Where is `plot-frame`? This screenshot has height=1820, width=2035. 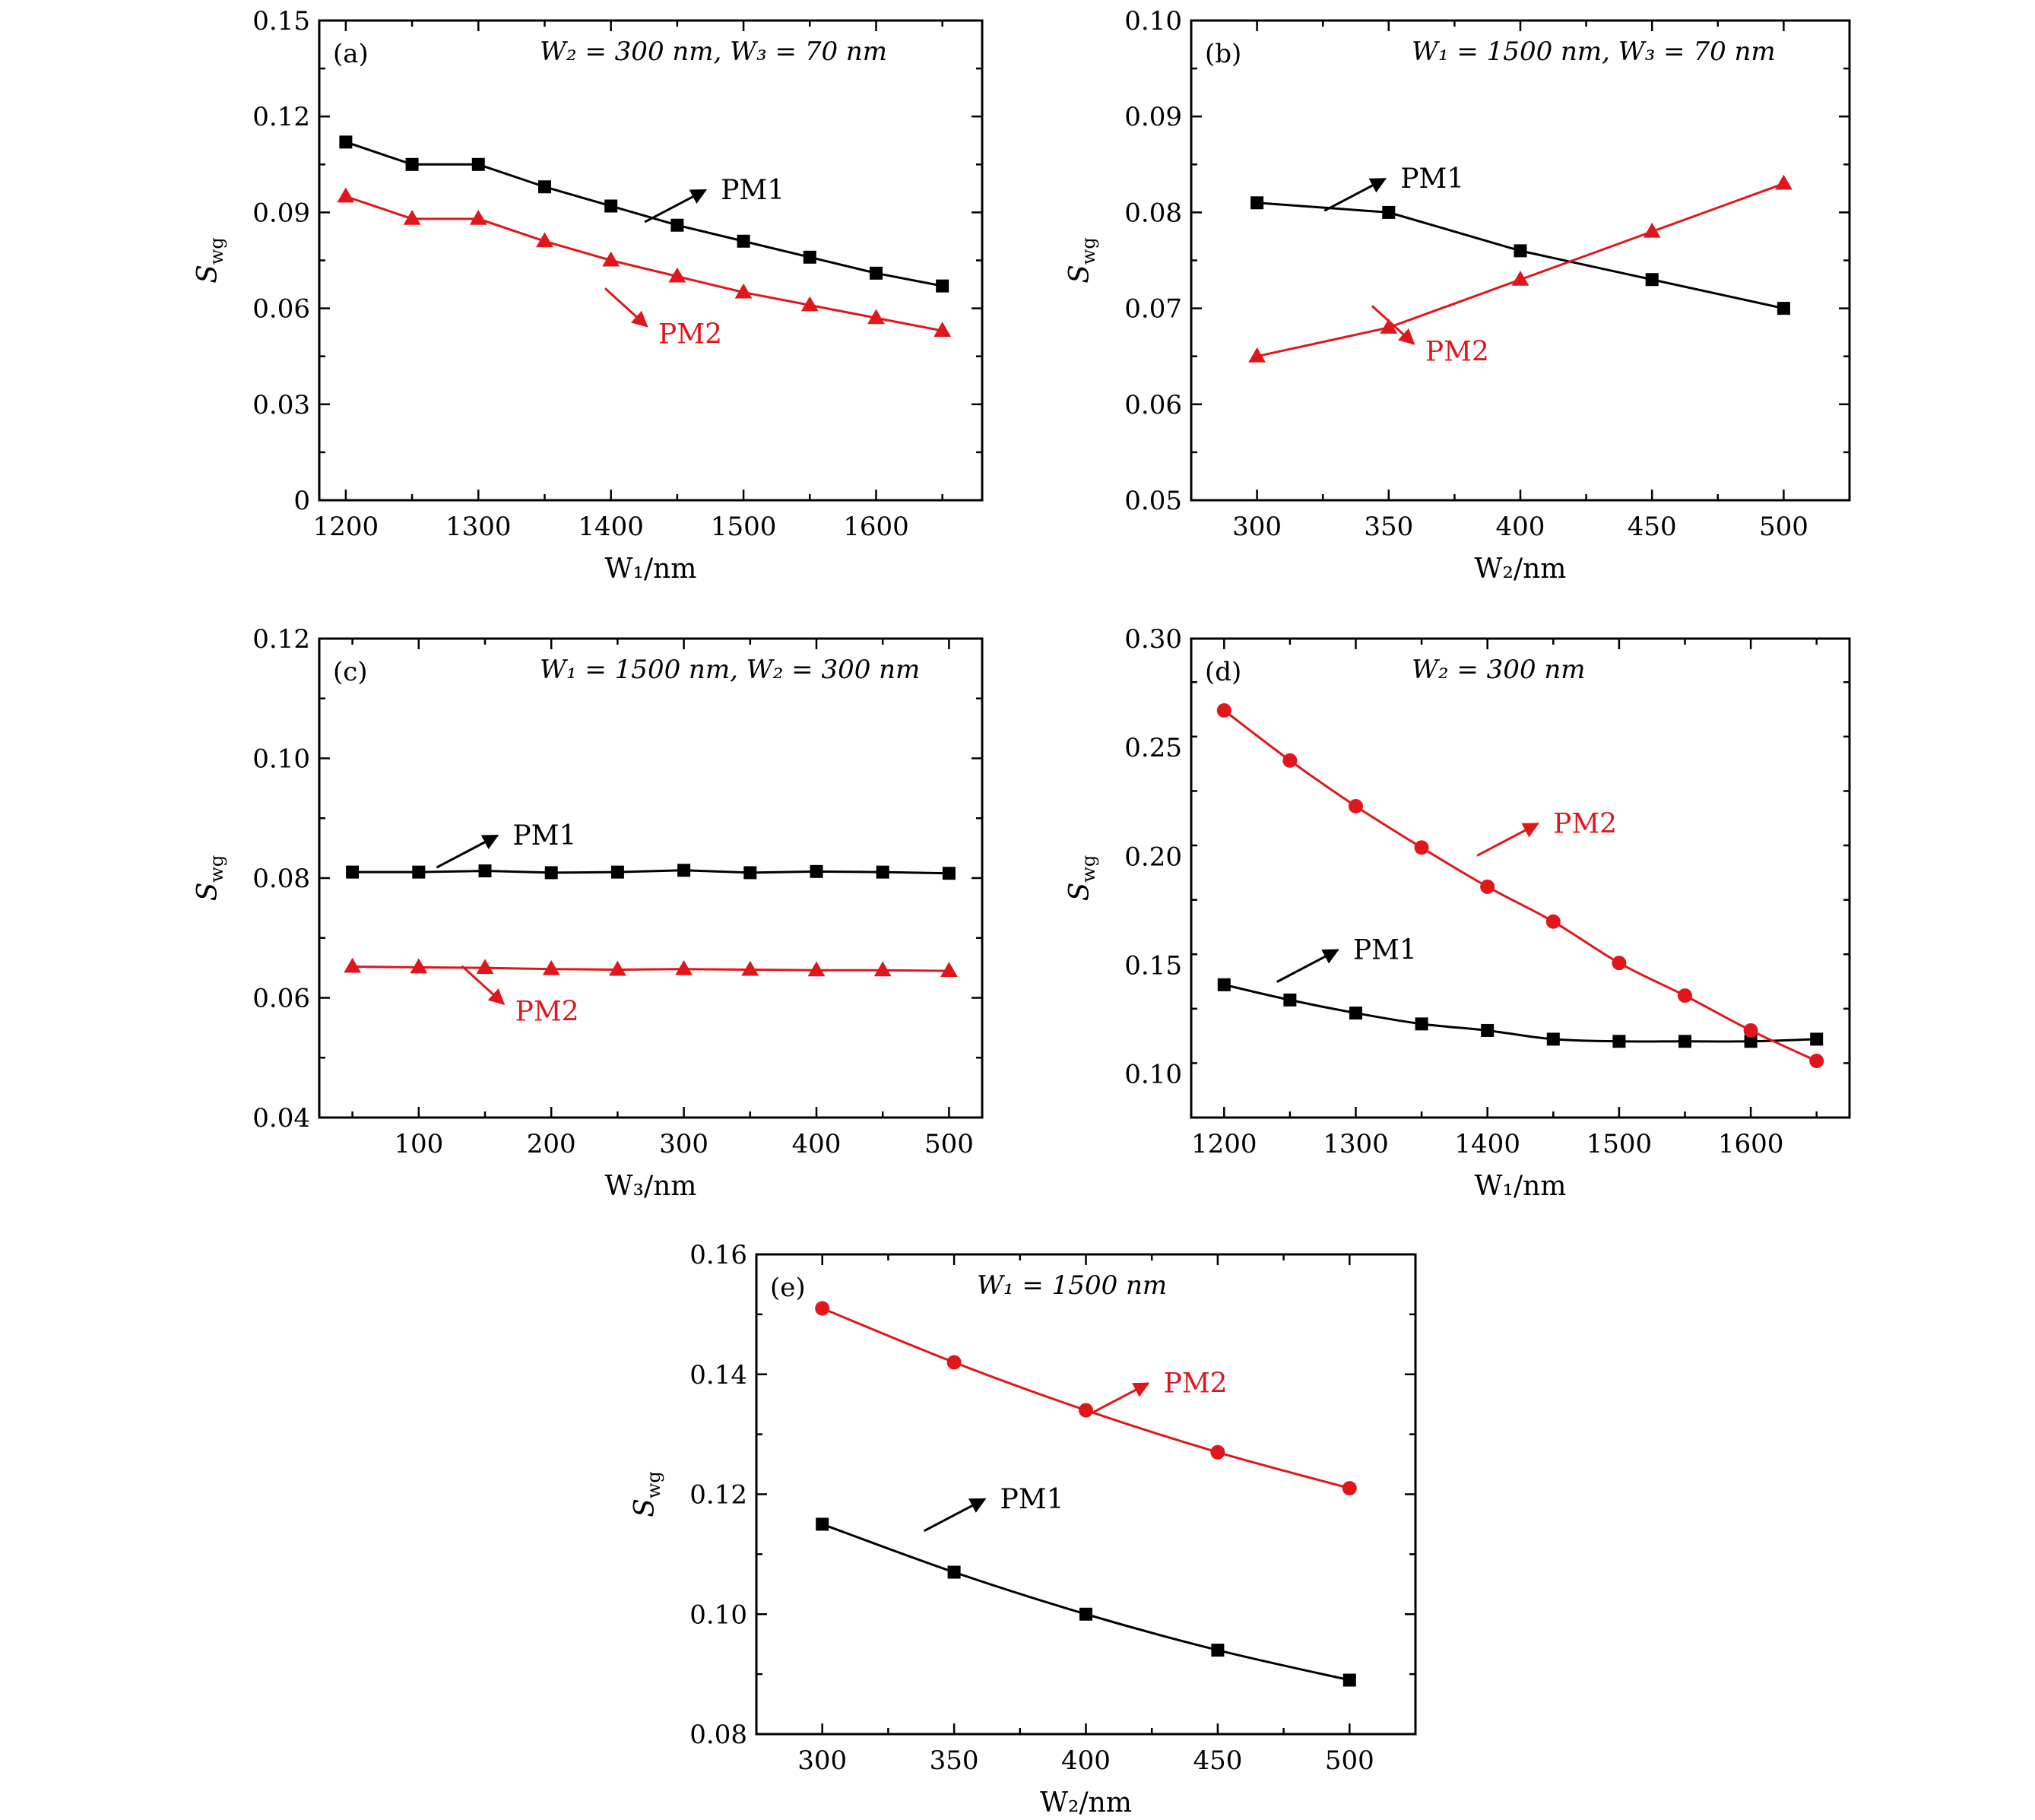
plot-frame is located at coordinates (1520, 260).